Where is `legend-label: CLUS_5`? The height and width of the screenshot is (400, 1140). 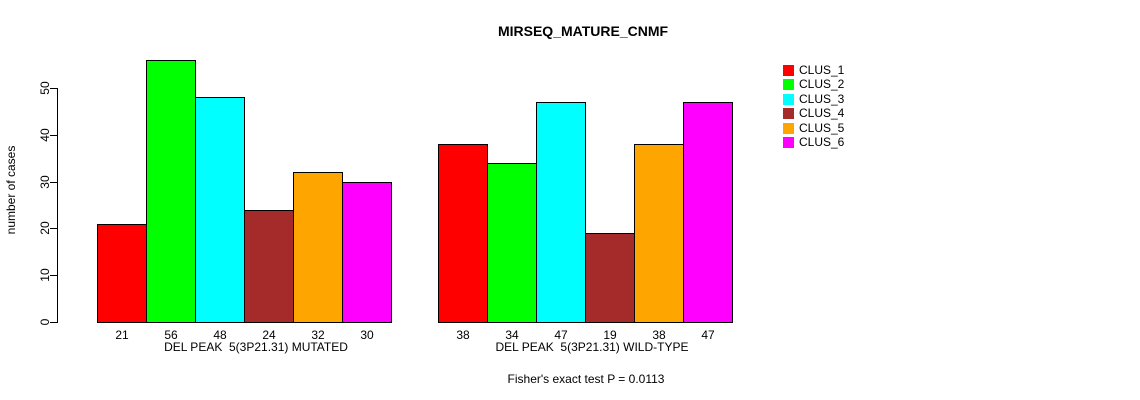 legend-label: CLUS_5 is located at coordinates (822, 127).